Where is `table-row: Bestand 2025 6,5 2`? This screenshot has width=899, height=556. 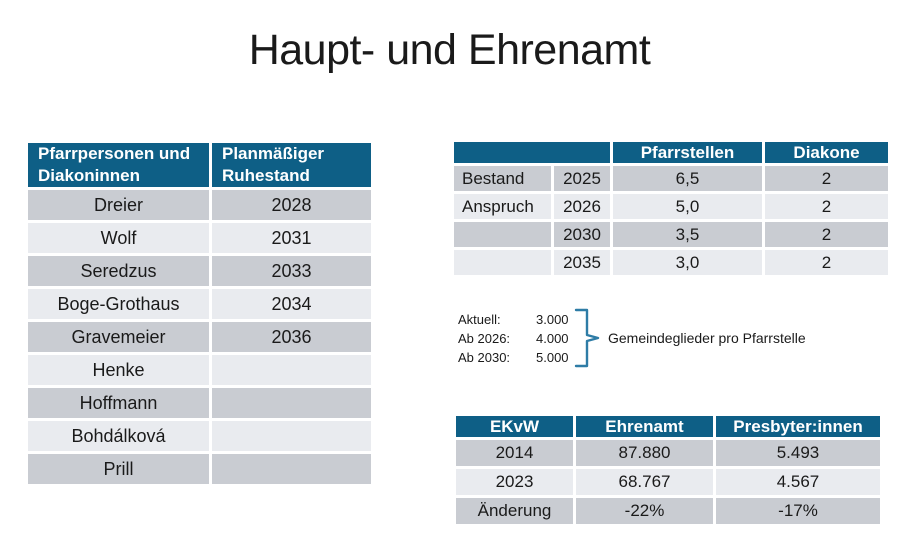 table-row: Bestand 2025 6,5 2 is located at coordinates (671, 178).